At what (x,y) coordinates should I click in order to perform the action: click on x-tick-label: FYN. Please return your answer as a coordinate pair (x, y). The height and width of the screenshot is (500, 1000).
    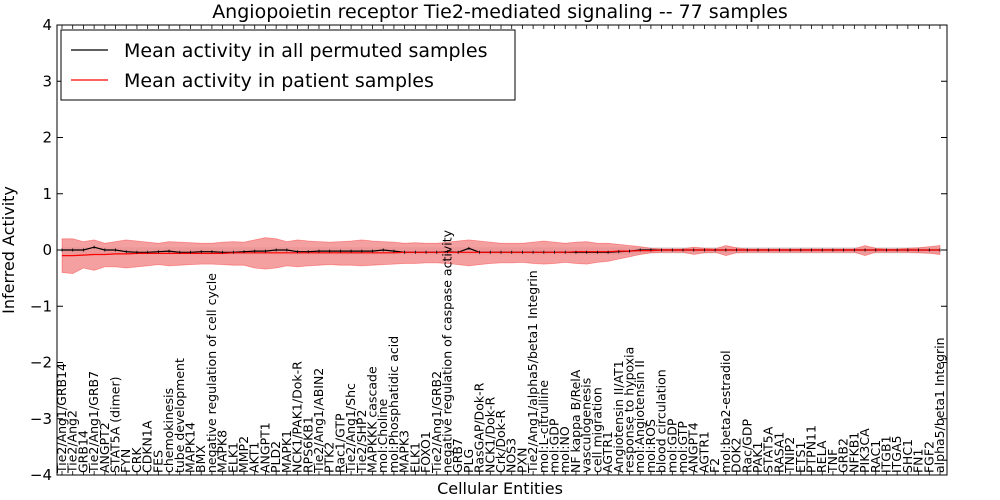
    Looking at the image, I should click on (125, 461).